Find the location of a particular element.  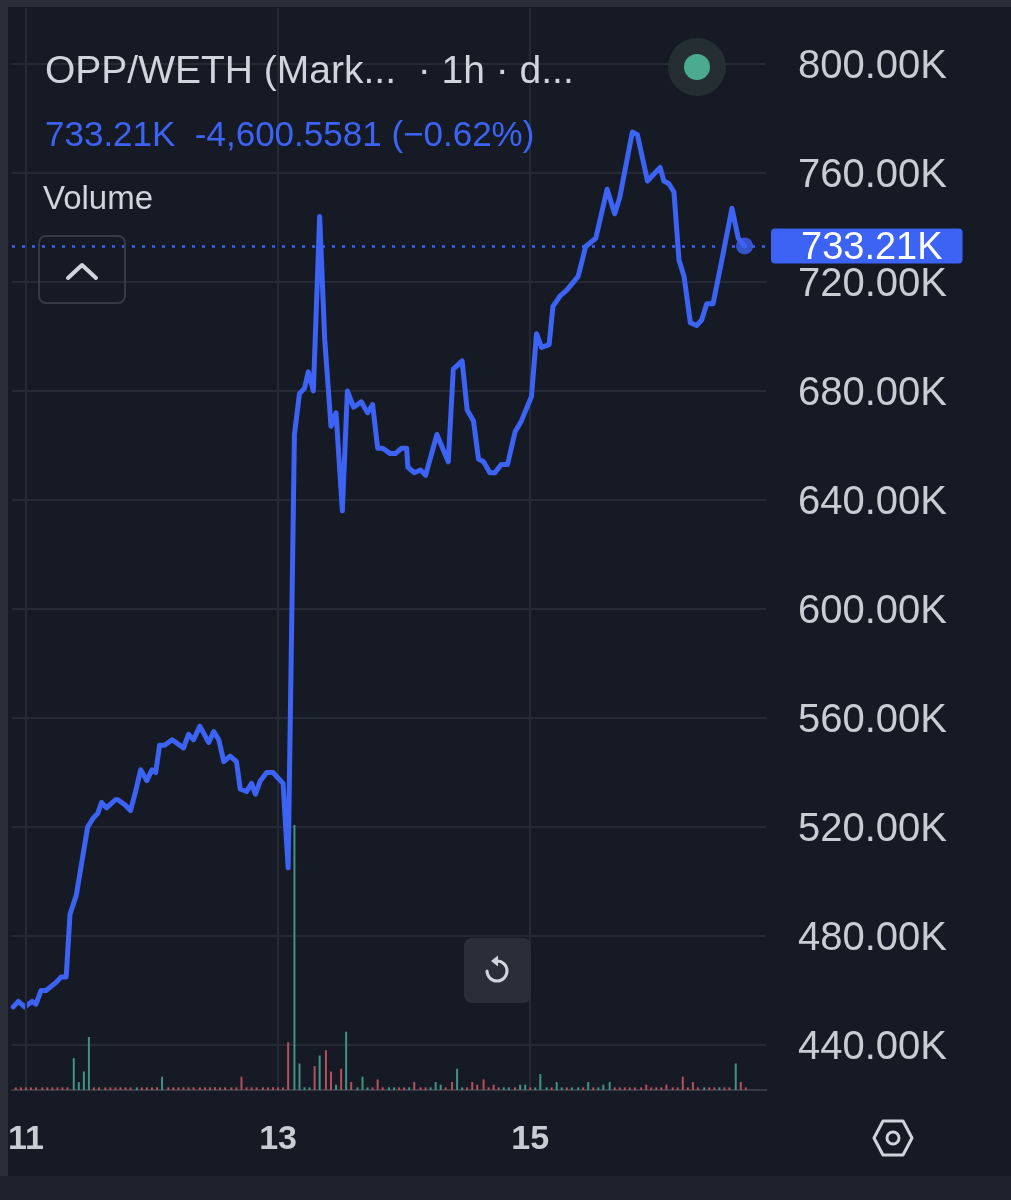

x-tick-label: 15 is located at coordinates (530, 1137).